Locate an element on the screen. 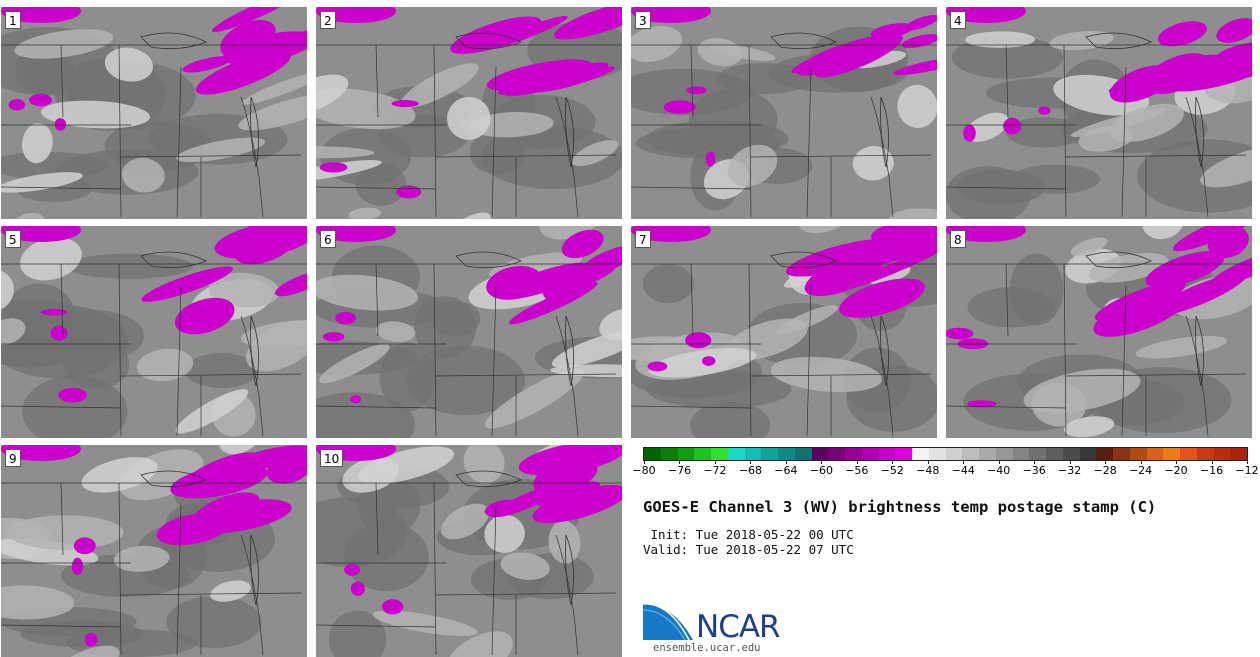 The width and height of the screenshot is (1260, 657). colorbar-tick-label: −44 is located at coordinates (963, 470).